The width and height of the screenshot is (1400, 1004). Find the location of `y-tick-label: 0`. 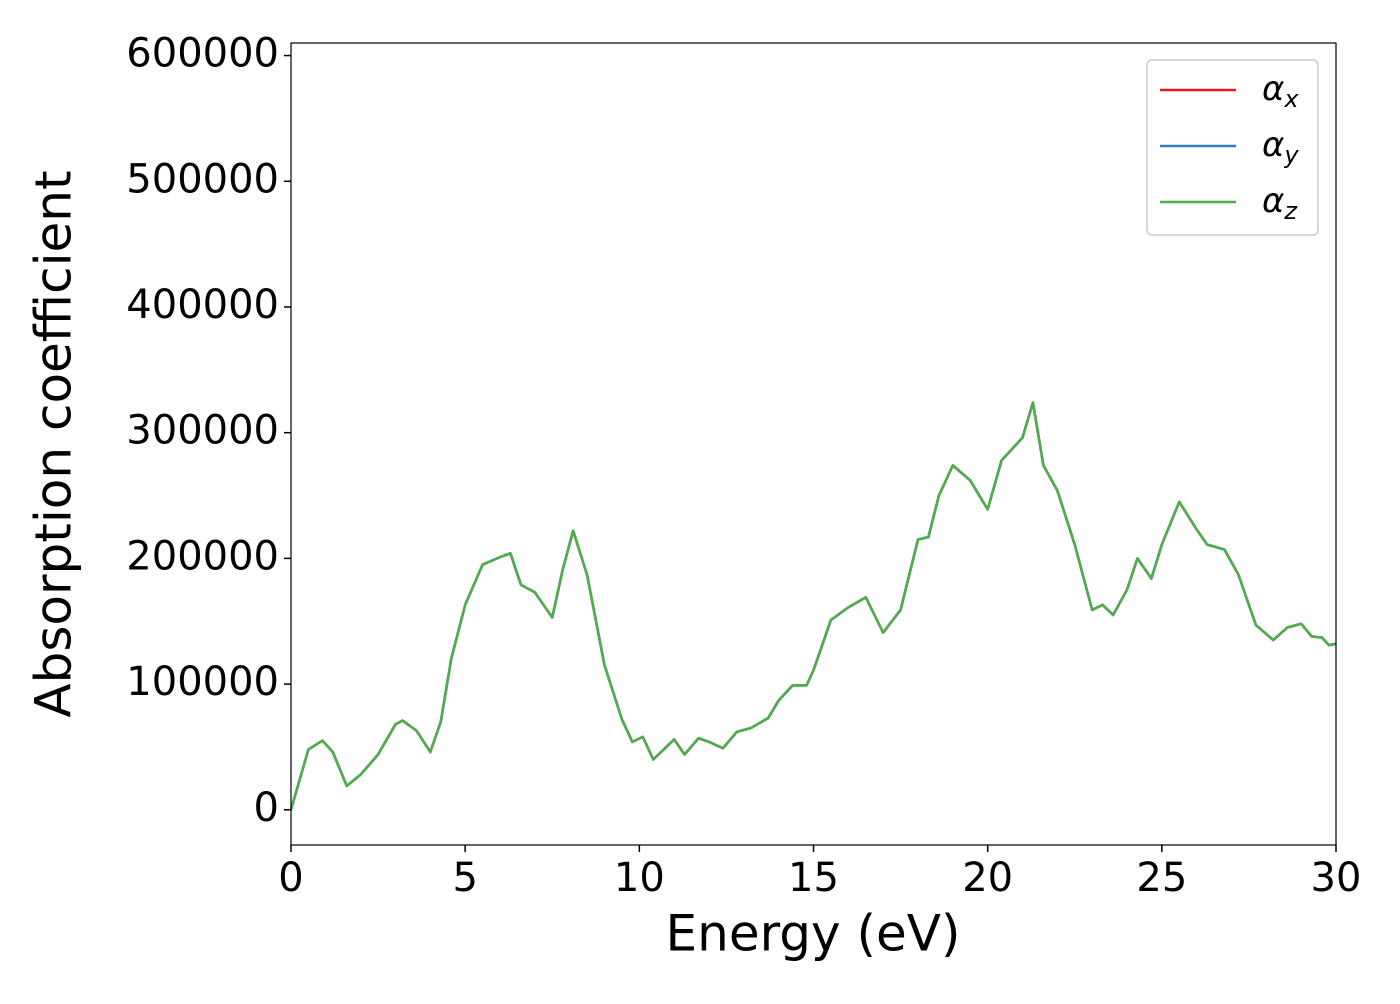

y-tick-label: 0 is located at coordinates (266, 808).